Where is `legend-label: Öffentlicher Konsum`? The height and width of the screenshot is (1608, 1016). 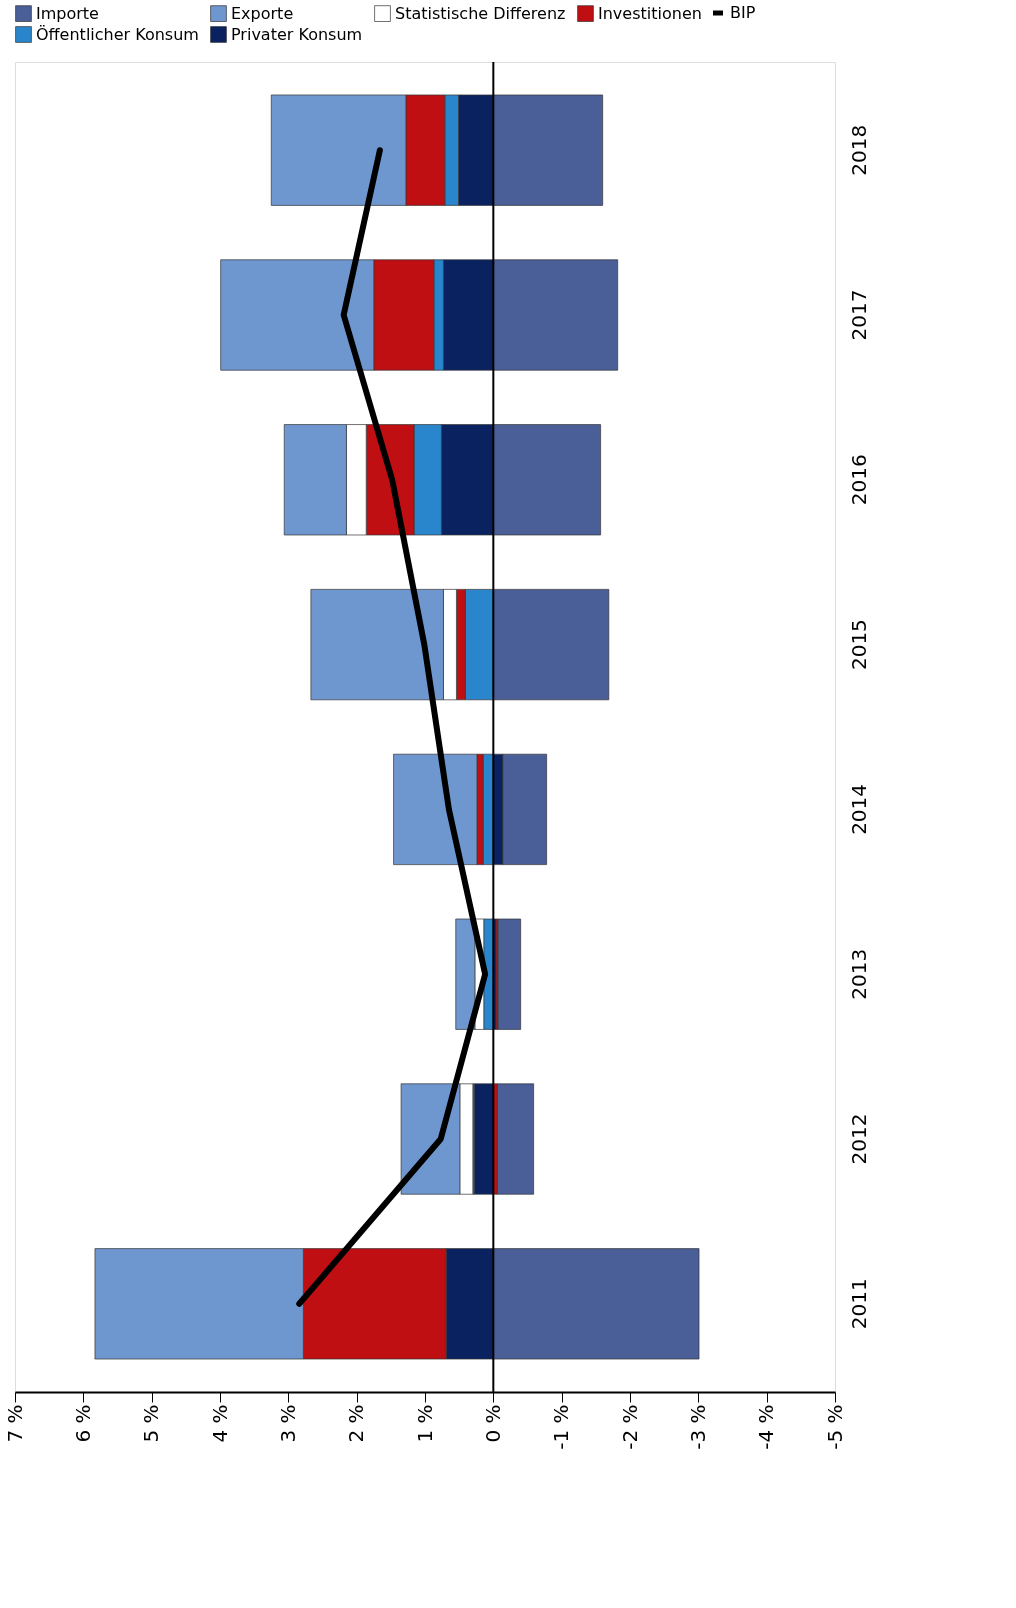 legend-label: Öffentlicher Konsum is located at coordinates (117, 34).